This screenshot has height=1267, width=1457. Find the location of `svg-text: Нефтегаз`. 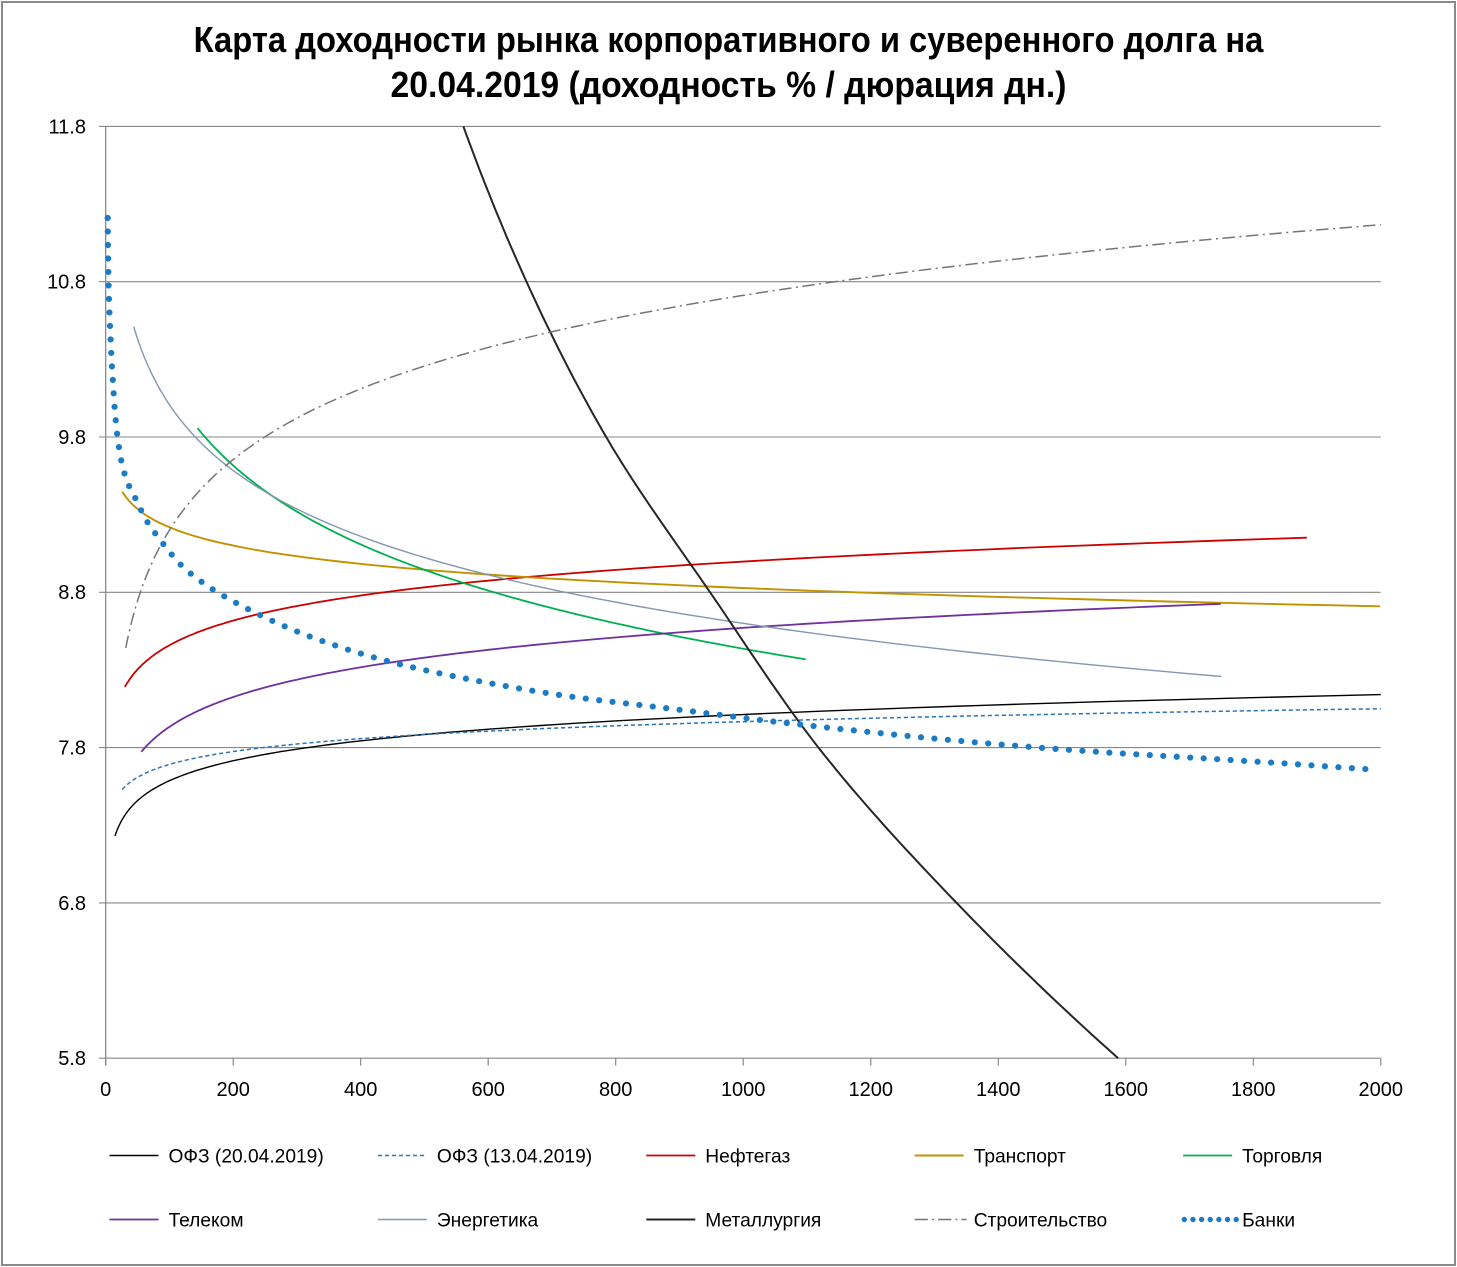

svg-text: Нефтегаз is located at coordinates (747, 1156).